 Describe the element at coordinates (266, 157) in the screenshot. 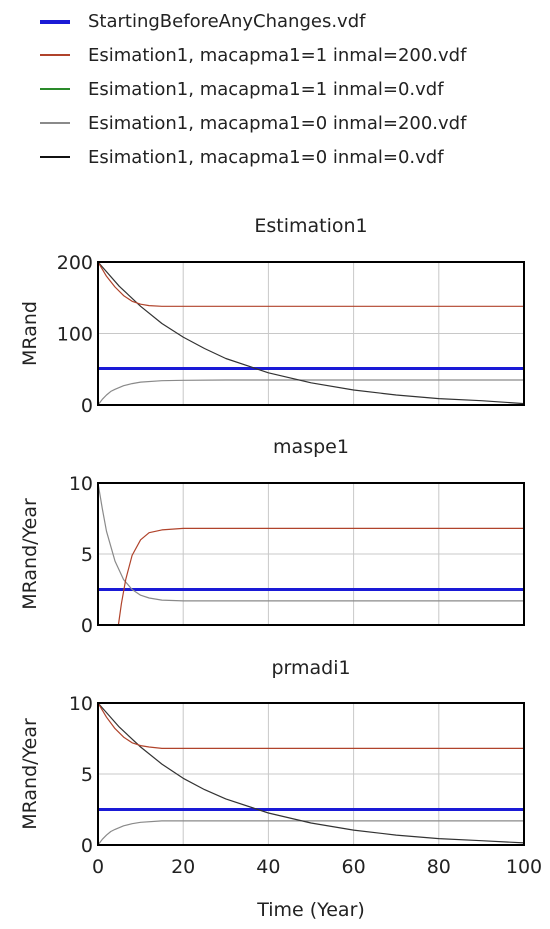

I see `legend-label: Esimation1, macapma1=0 inmal=0.vdf` at that location.